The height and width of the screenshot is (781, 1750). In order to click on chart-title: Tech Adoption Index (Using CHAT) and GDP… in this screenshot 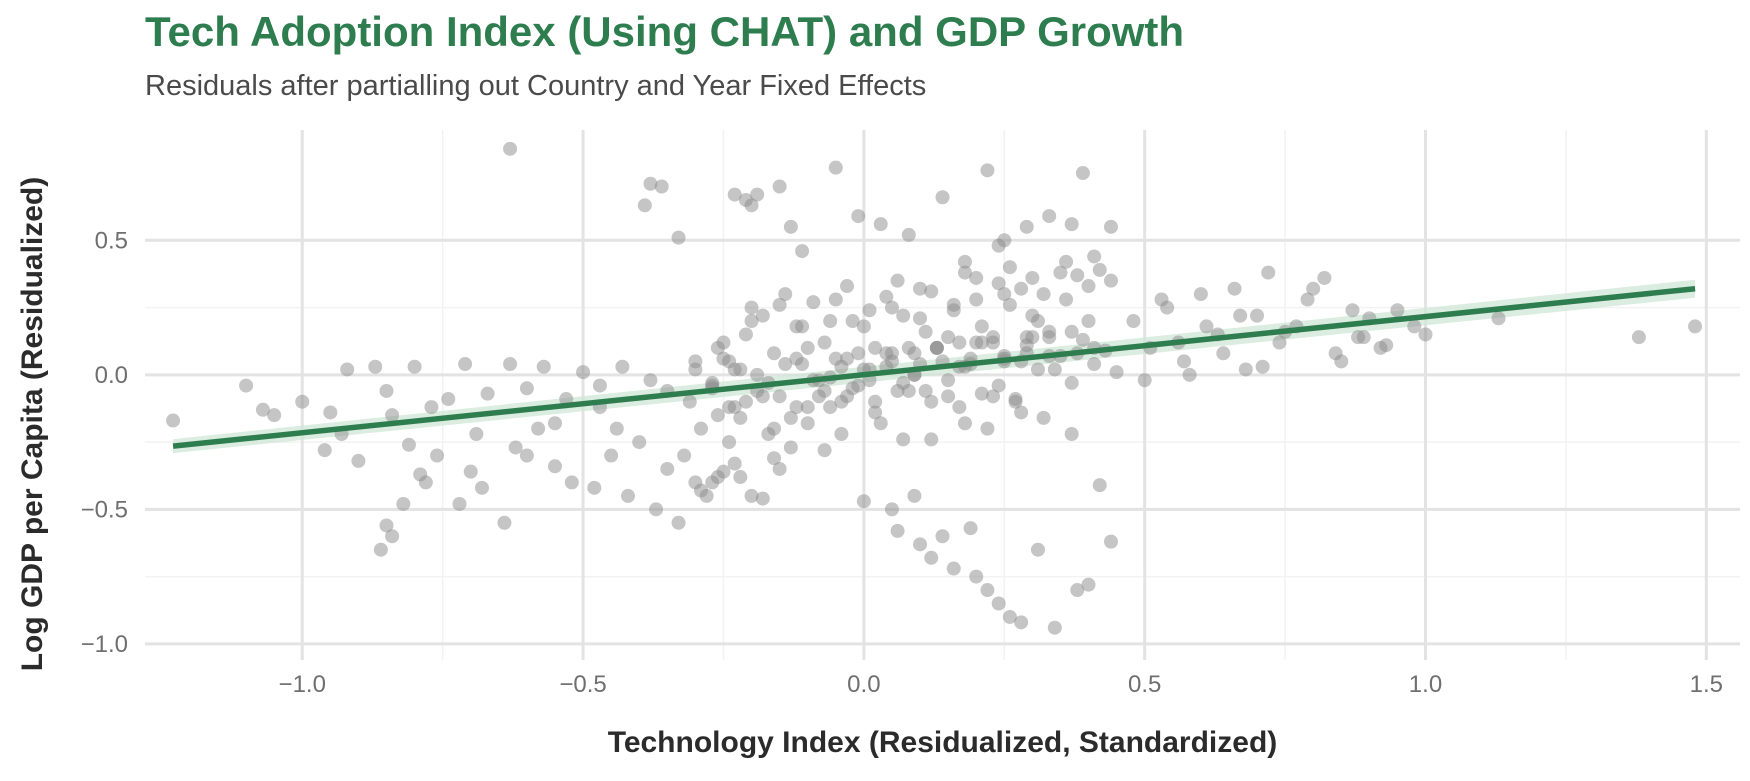, I will do `click(665, 31)`.